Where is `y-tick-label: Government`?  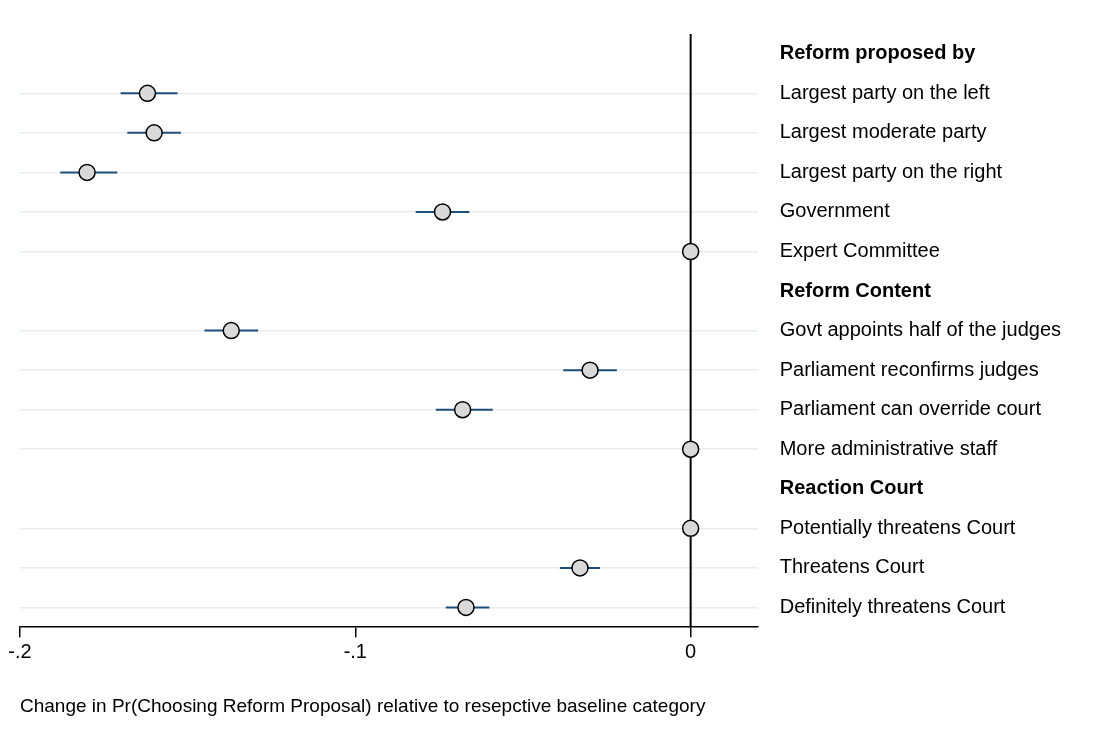
y-tick-label: Government is located at coordinates (835, 210).